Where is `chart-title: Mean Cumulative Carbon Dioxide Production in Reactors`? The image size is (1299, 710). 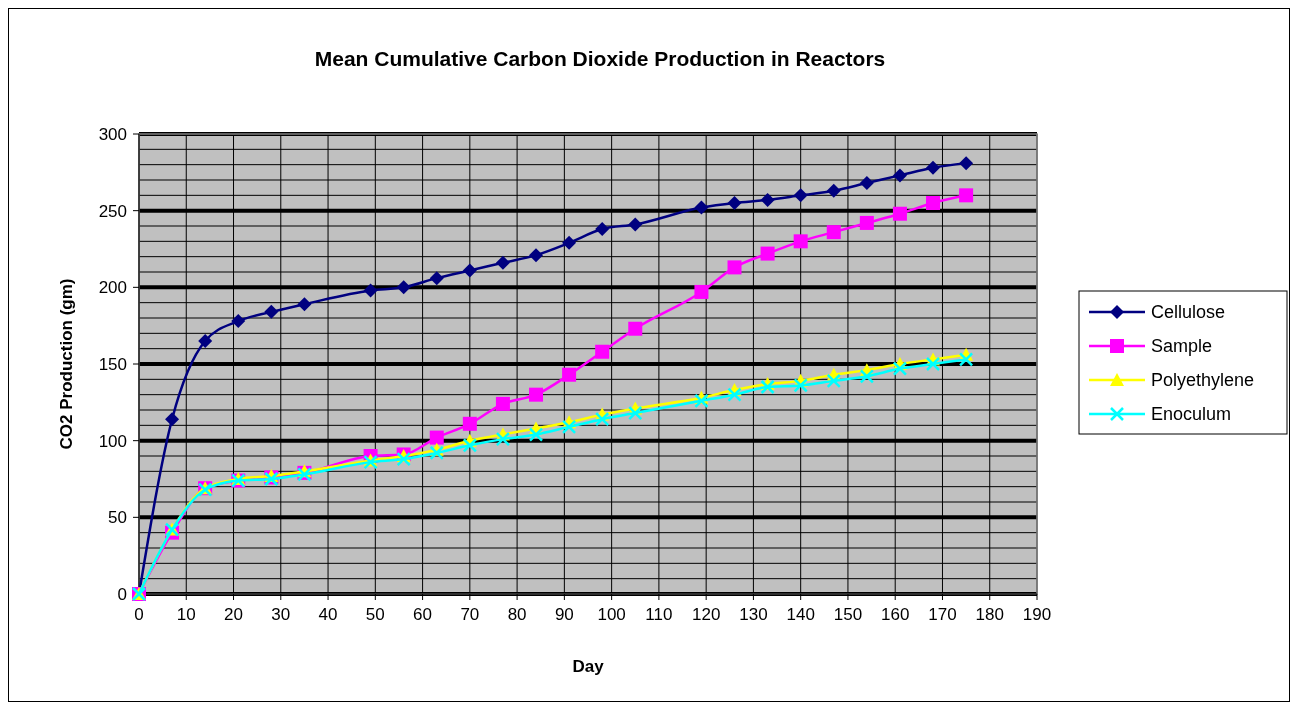
chart-title: Mean Cumulative Carbon Dioxide Production in Reactors is located at coordinates (600, 58).